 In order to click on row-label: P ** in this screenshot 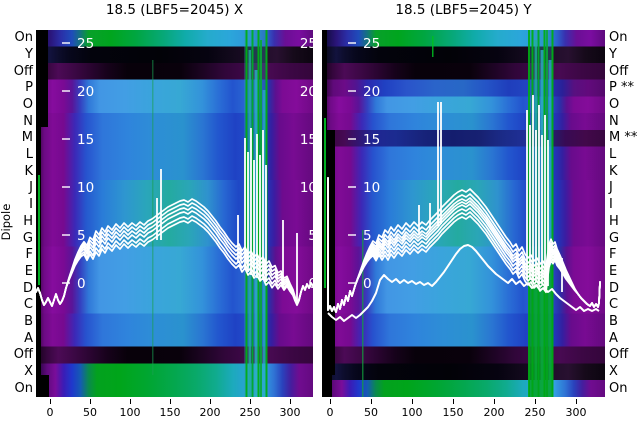, I will do `click(621, 88)`.